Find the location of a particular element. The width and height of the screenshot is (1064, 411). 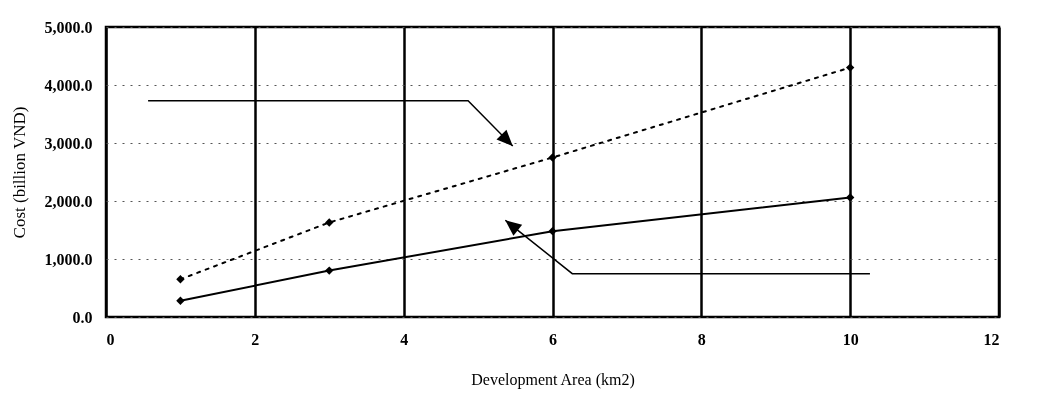

y-tick-label: 1,000.0 is located at coordinates (68, 259).